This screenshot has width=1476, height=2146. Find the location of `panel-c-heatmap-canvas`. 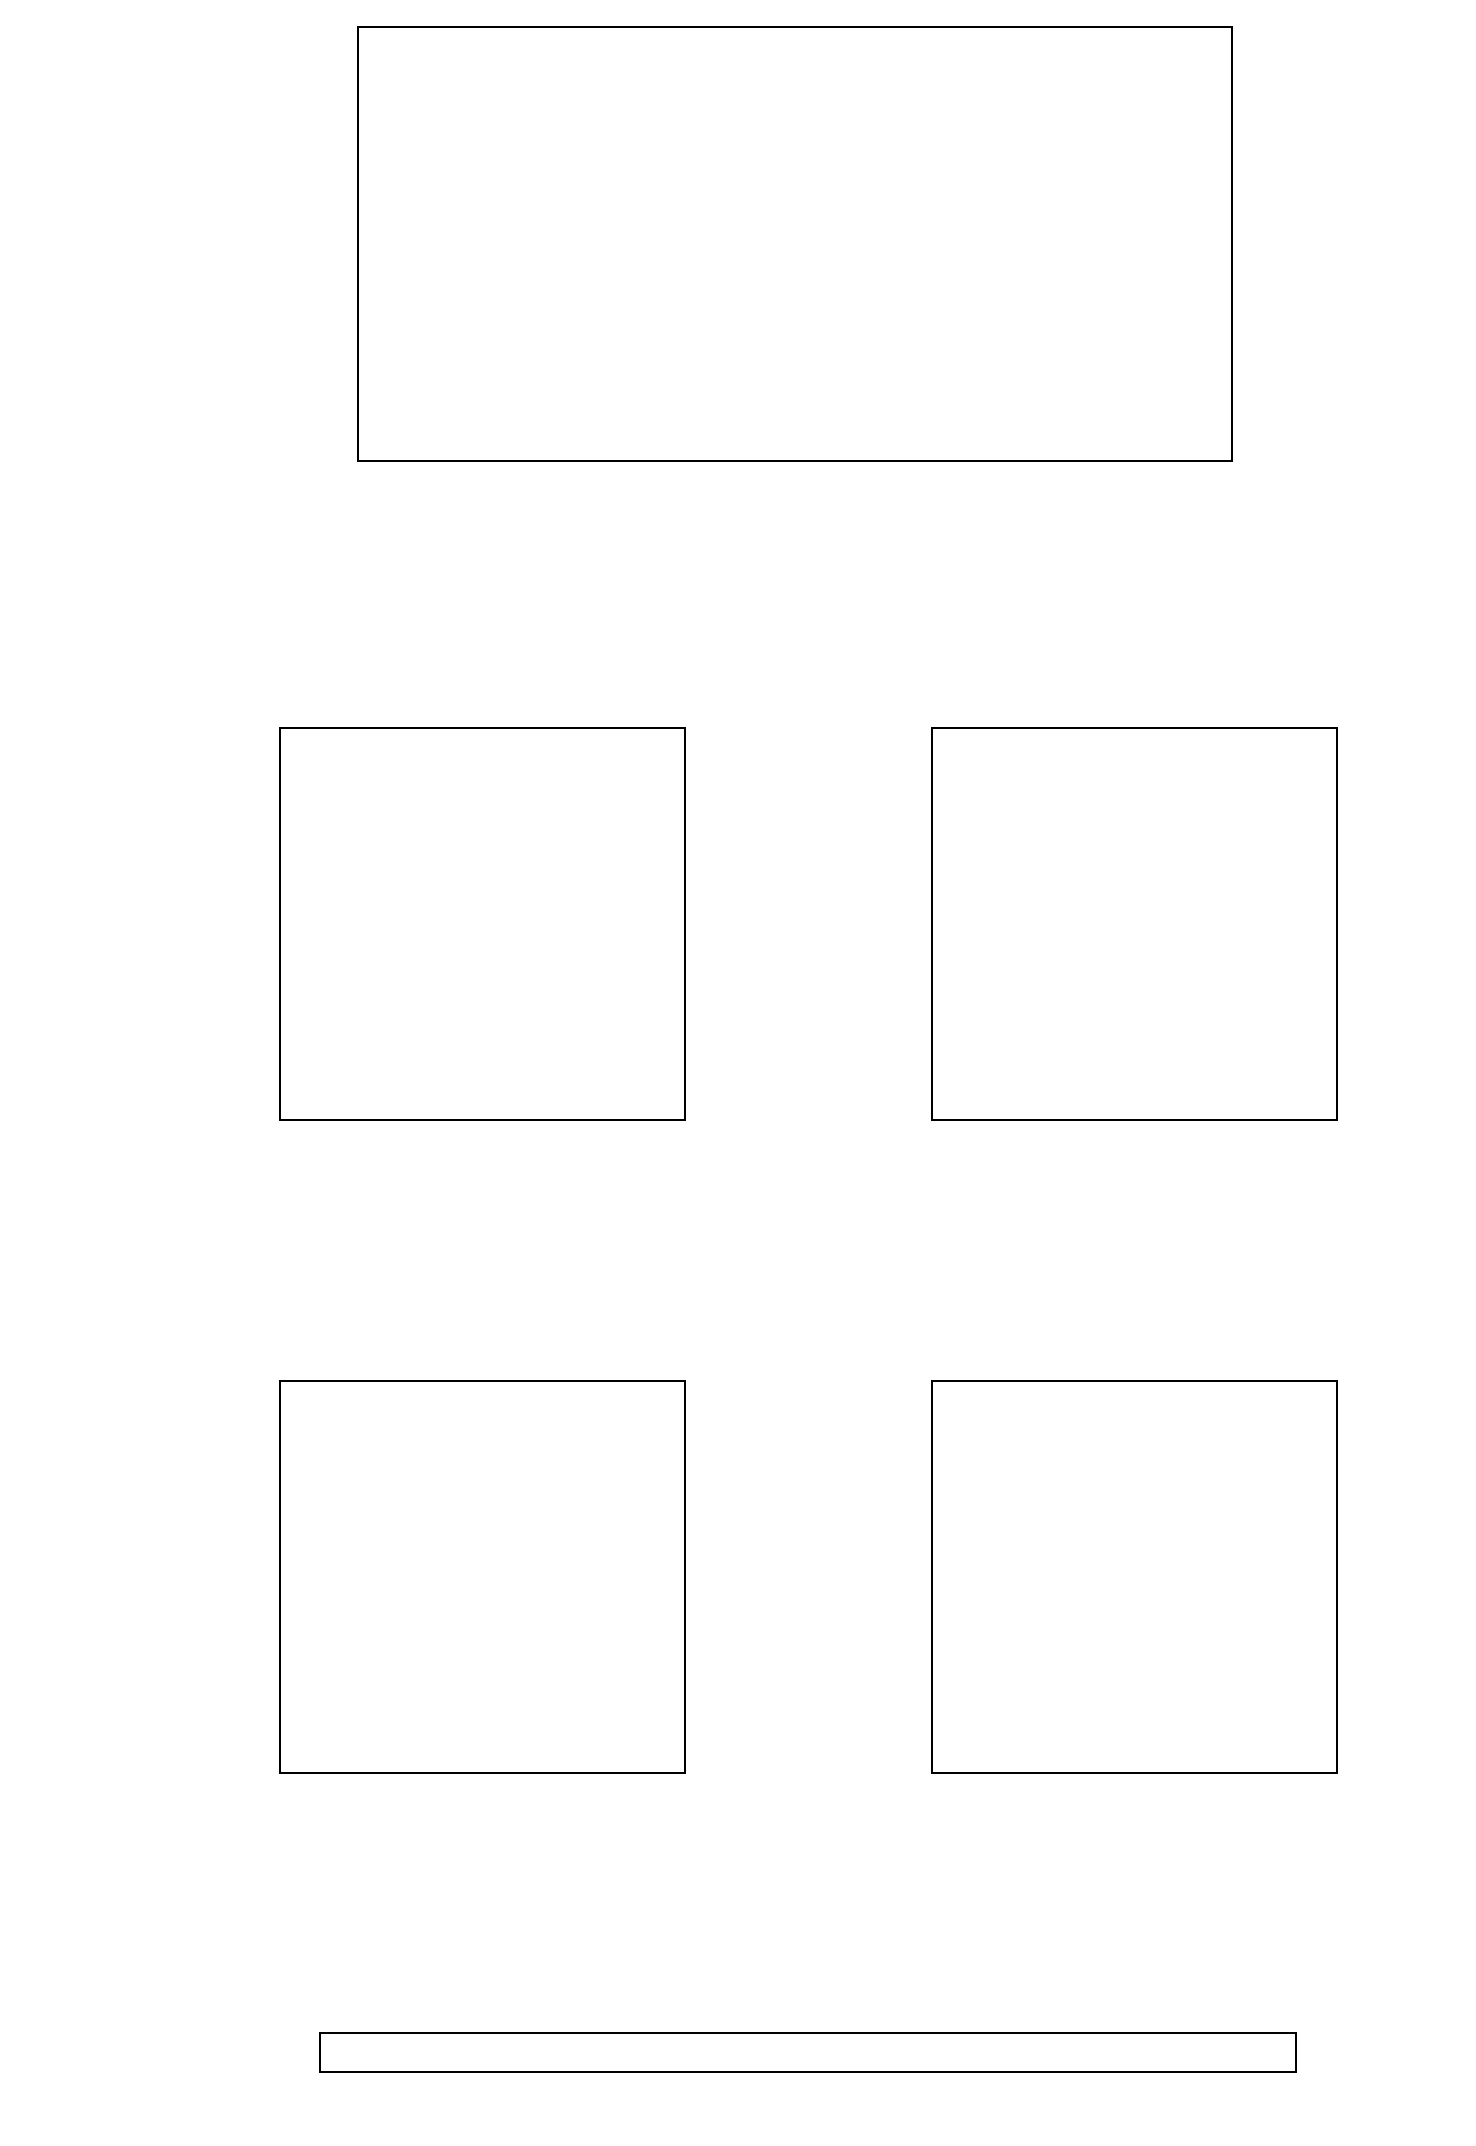

panel-c-heatmap-canvas is located at coordinates (1134, 924).